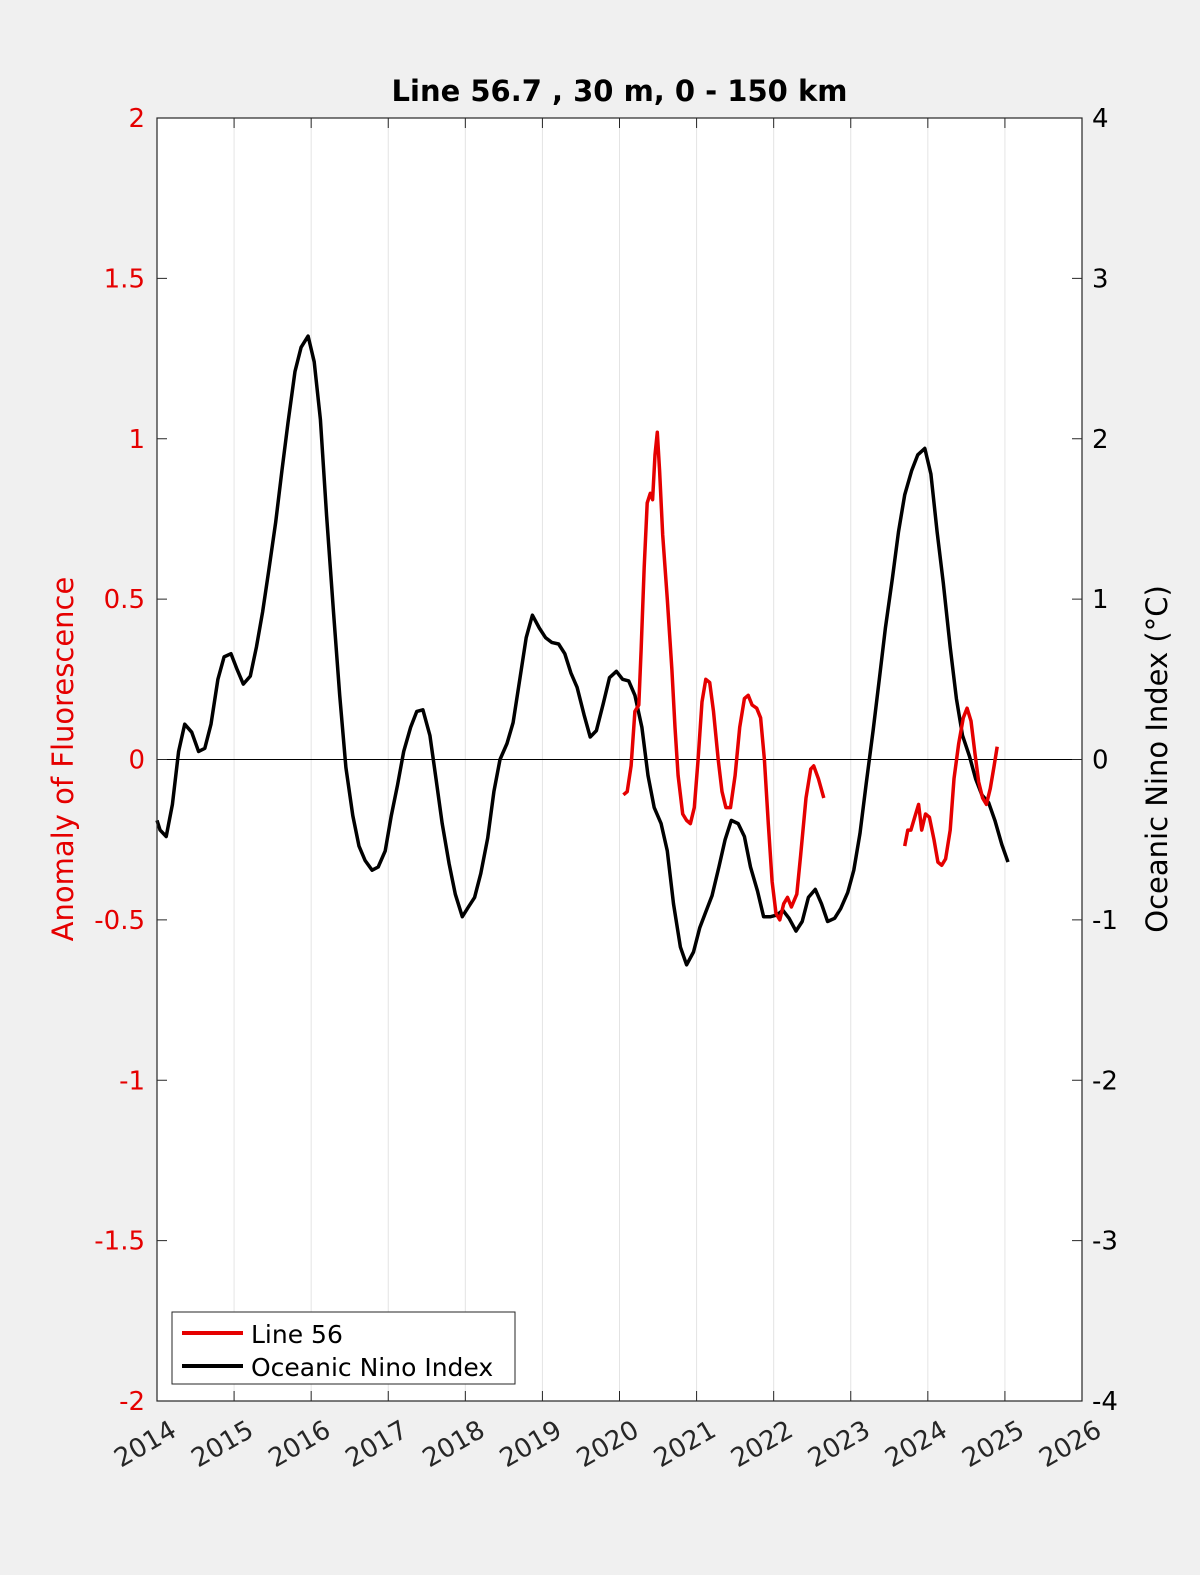 The width and height of the screenshot is (1200, 1575). I want to click on x-tick-label-2018: 2018, so click(454, 1444).